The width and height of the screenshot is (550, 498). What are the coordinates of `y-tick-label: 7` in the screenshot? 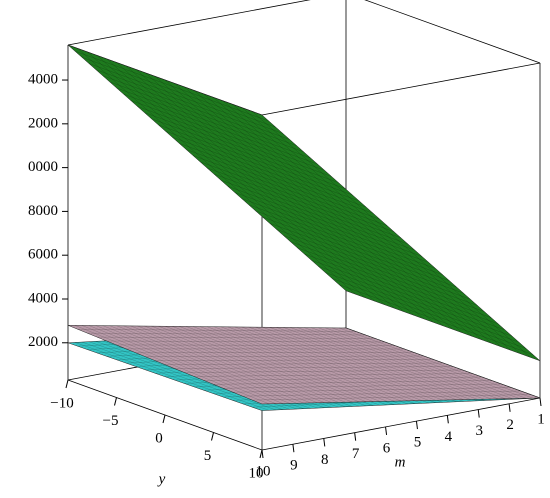 It's located at (356, 454).